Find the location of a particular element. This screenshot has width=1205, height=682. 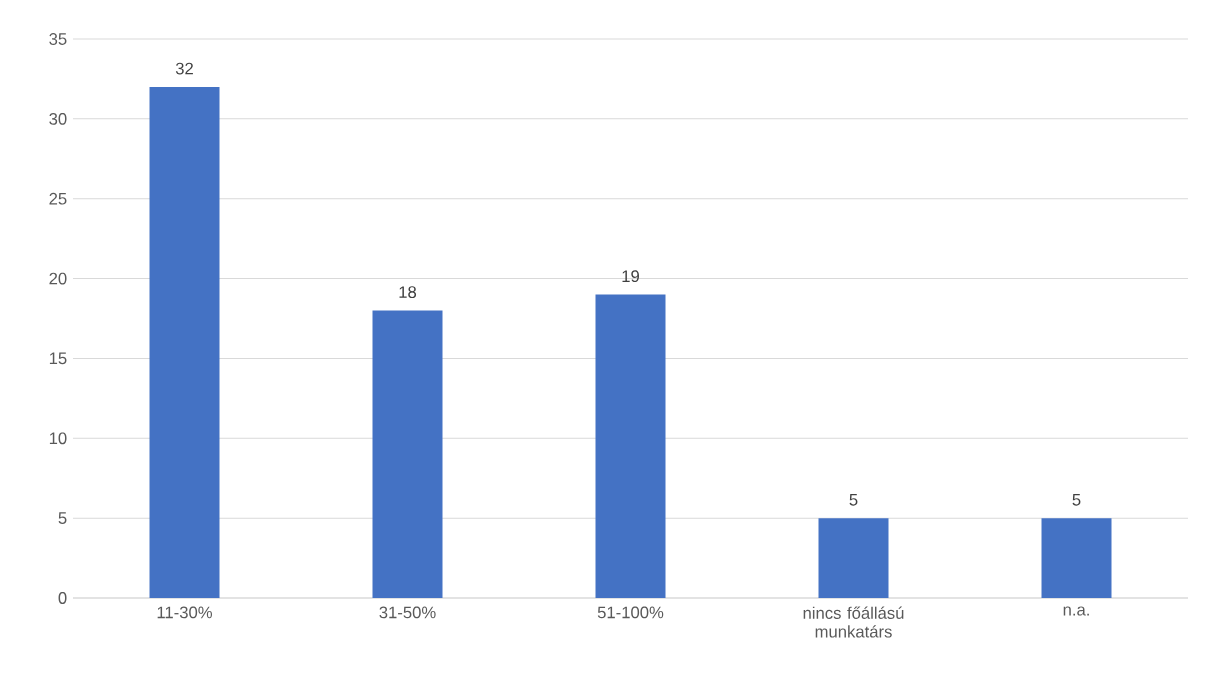

x-tick-label: 11-30% is located at coordinates (184, 612).